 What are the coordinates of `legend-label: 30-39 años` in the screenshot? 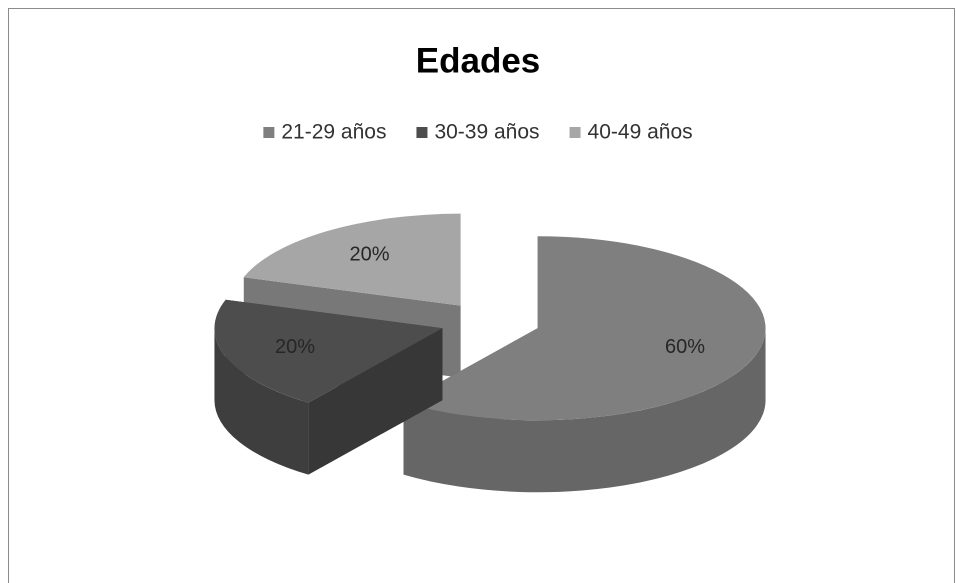 It's located at (486, 132).